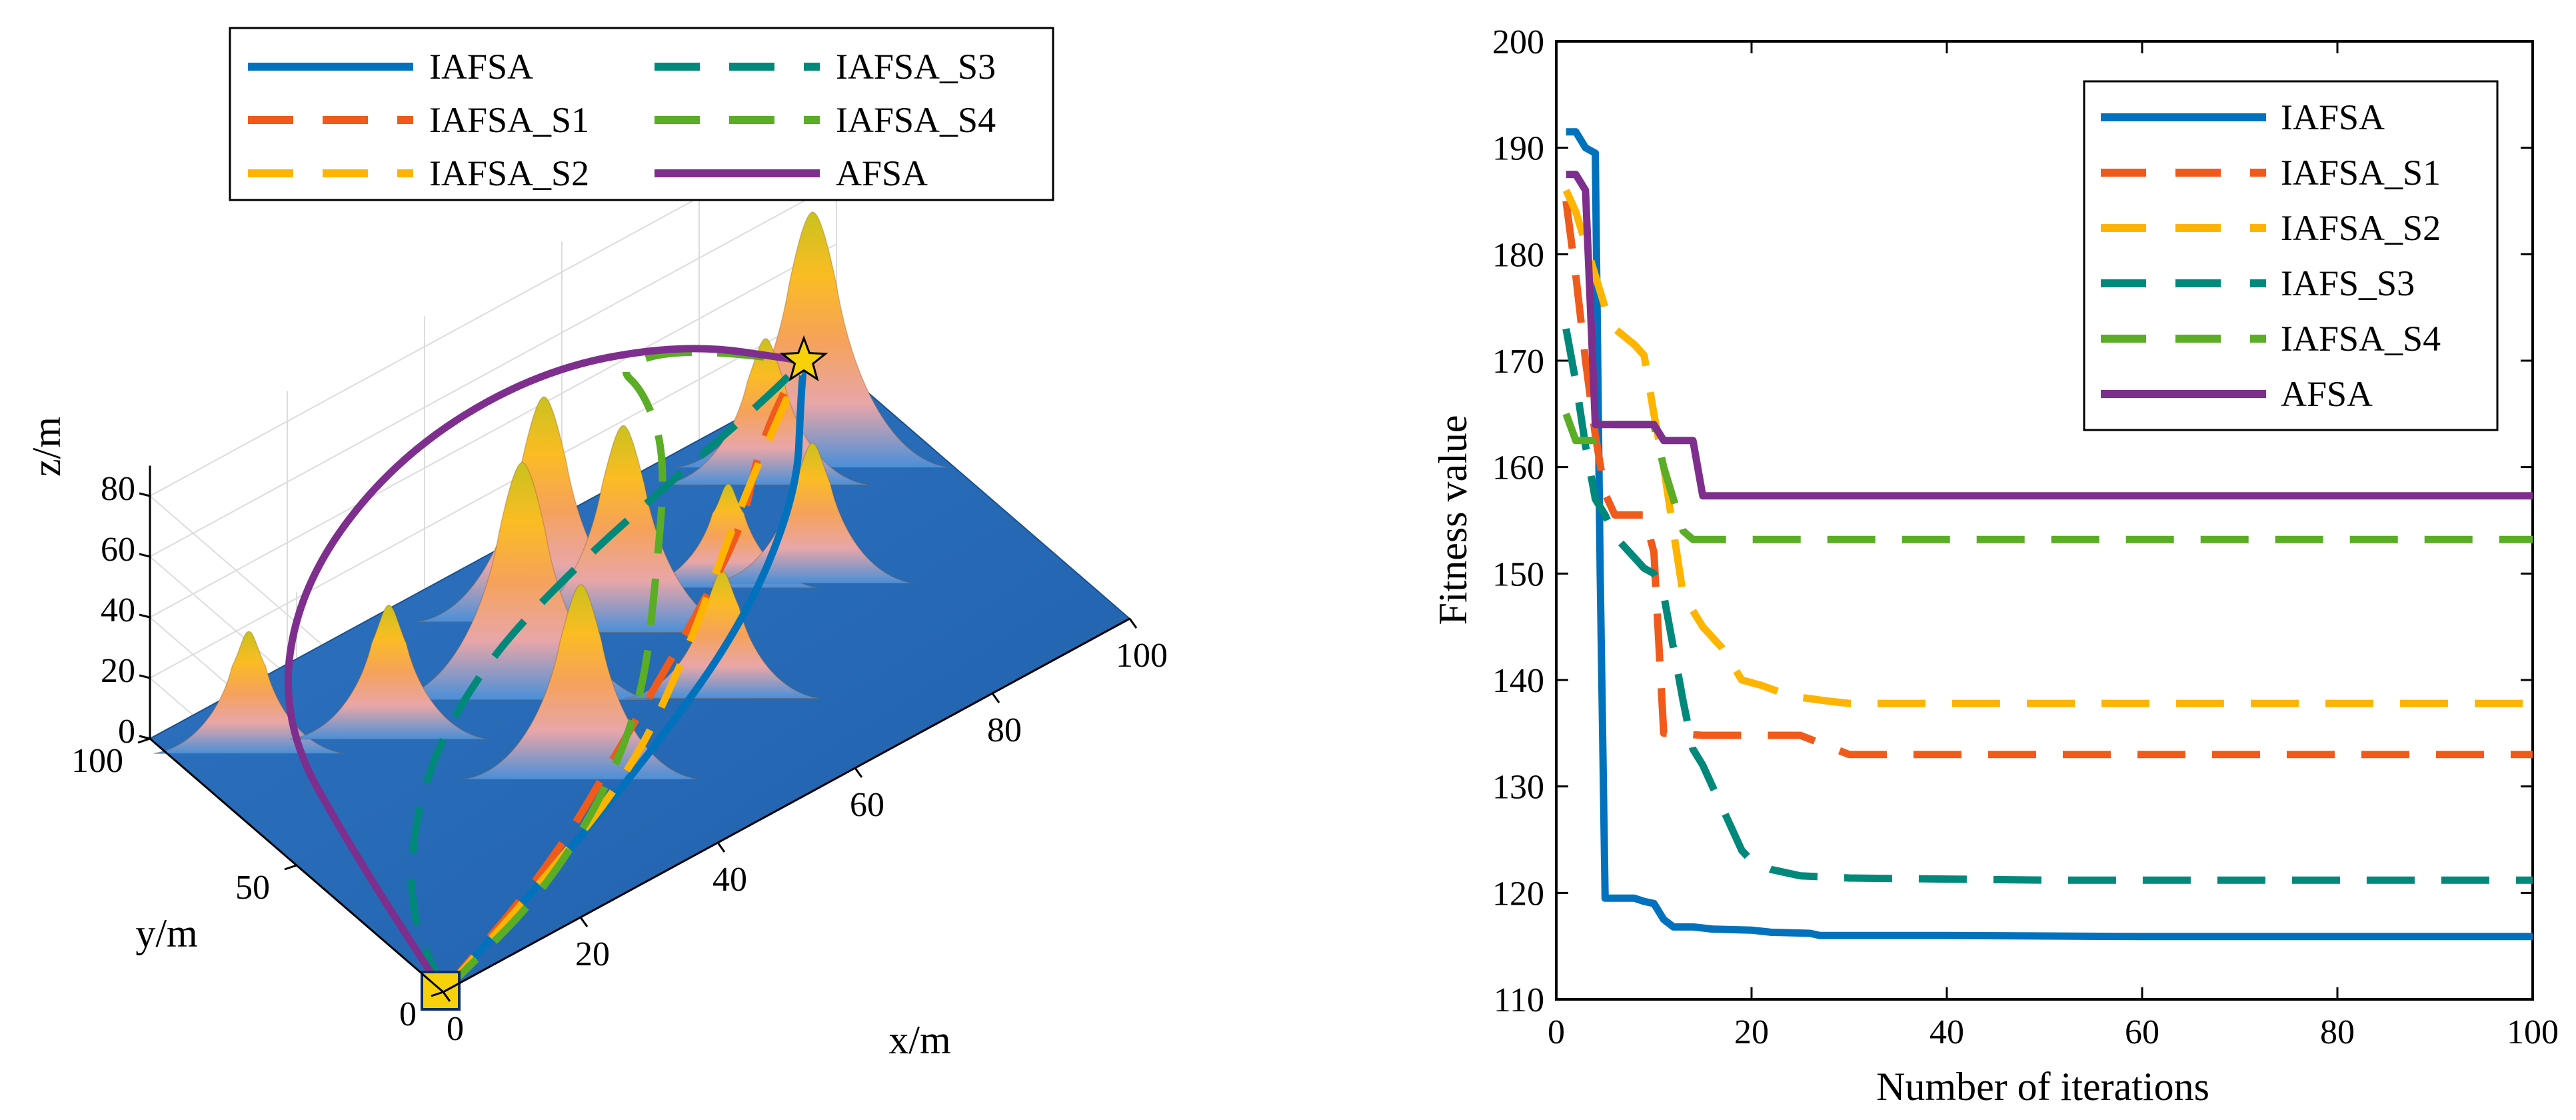 This screenshot has height=1120, width=2576. I want to click on convergence-legend-box, so click(2291, 255).